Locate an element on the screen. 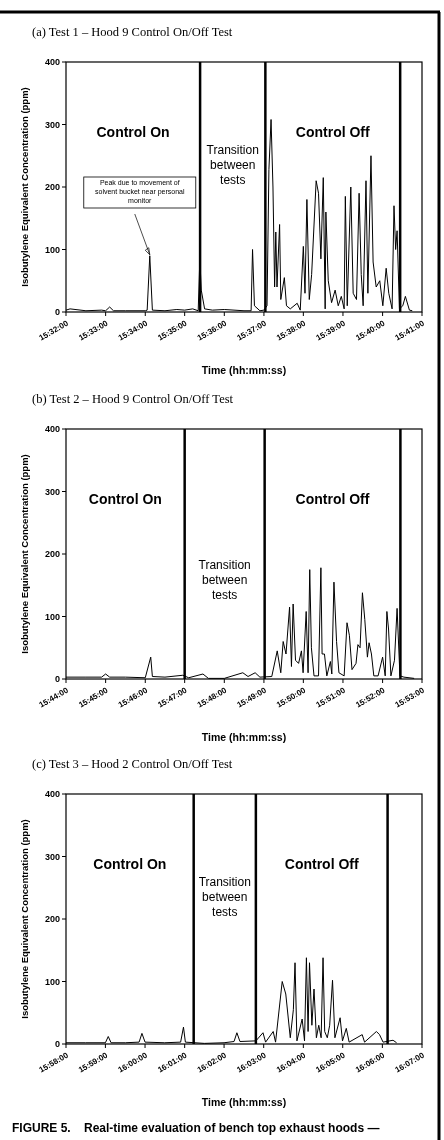 The image size is (444, 1140). chart-title: (b) Test 2 – Hood 9 Control On/Off Test is located at coordinates (133, 399).